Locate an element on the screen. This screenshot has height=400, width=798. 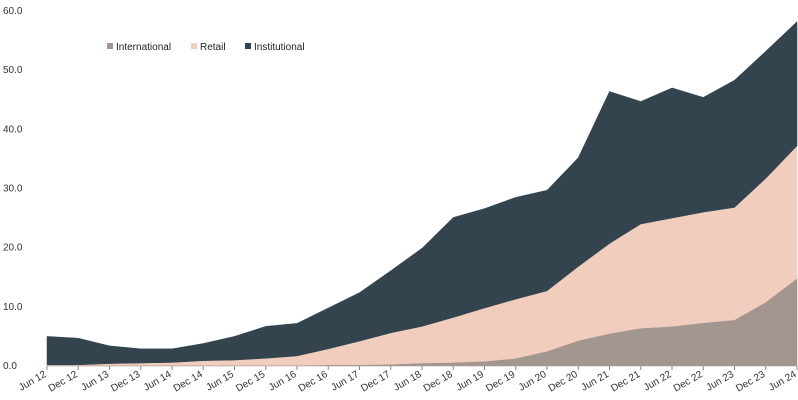
x-tick-label: Dec 22 is located at coordinates (688, 382).